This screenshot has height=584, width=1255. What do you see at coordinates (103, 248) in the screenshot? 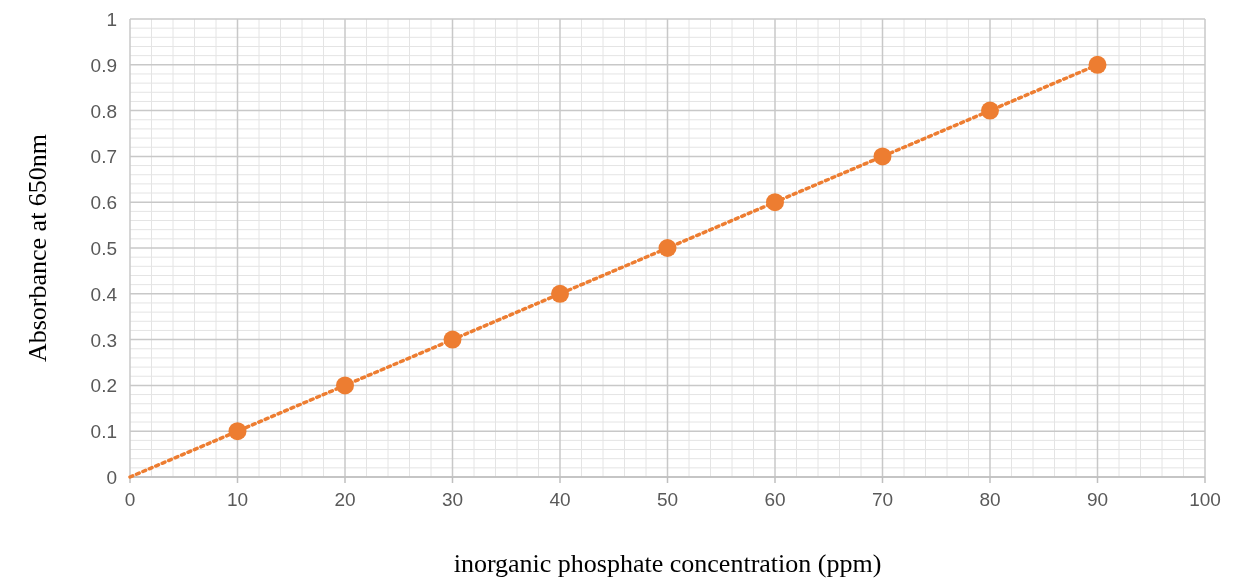
I see `y-tick-label: 0.5` at bounding box center [103, 248].